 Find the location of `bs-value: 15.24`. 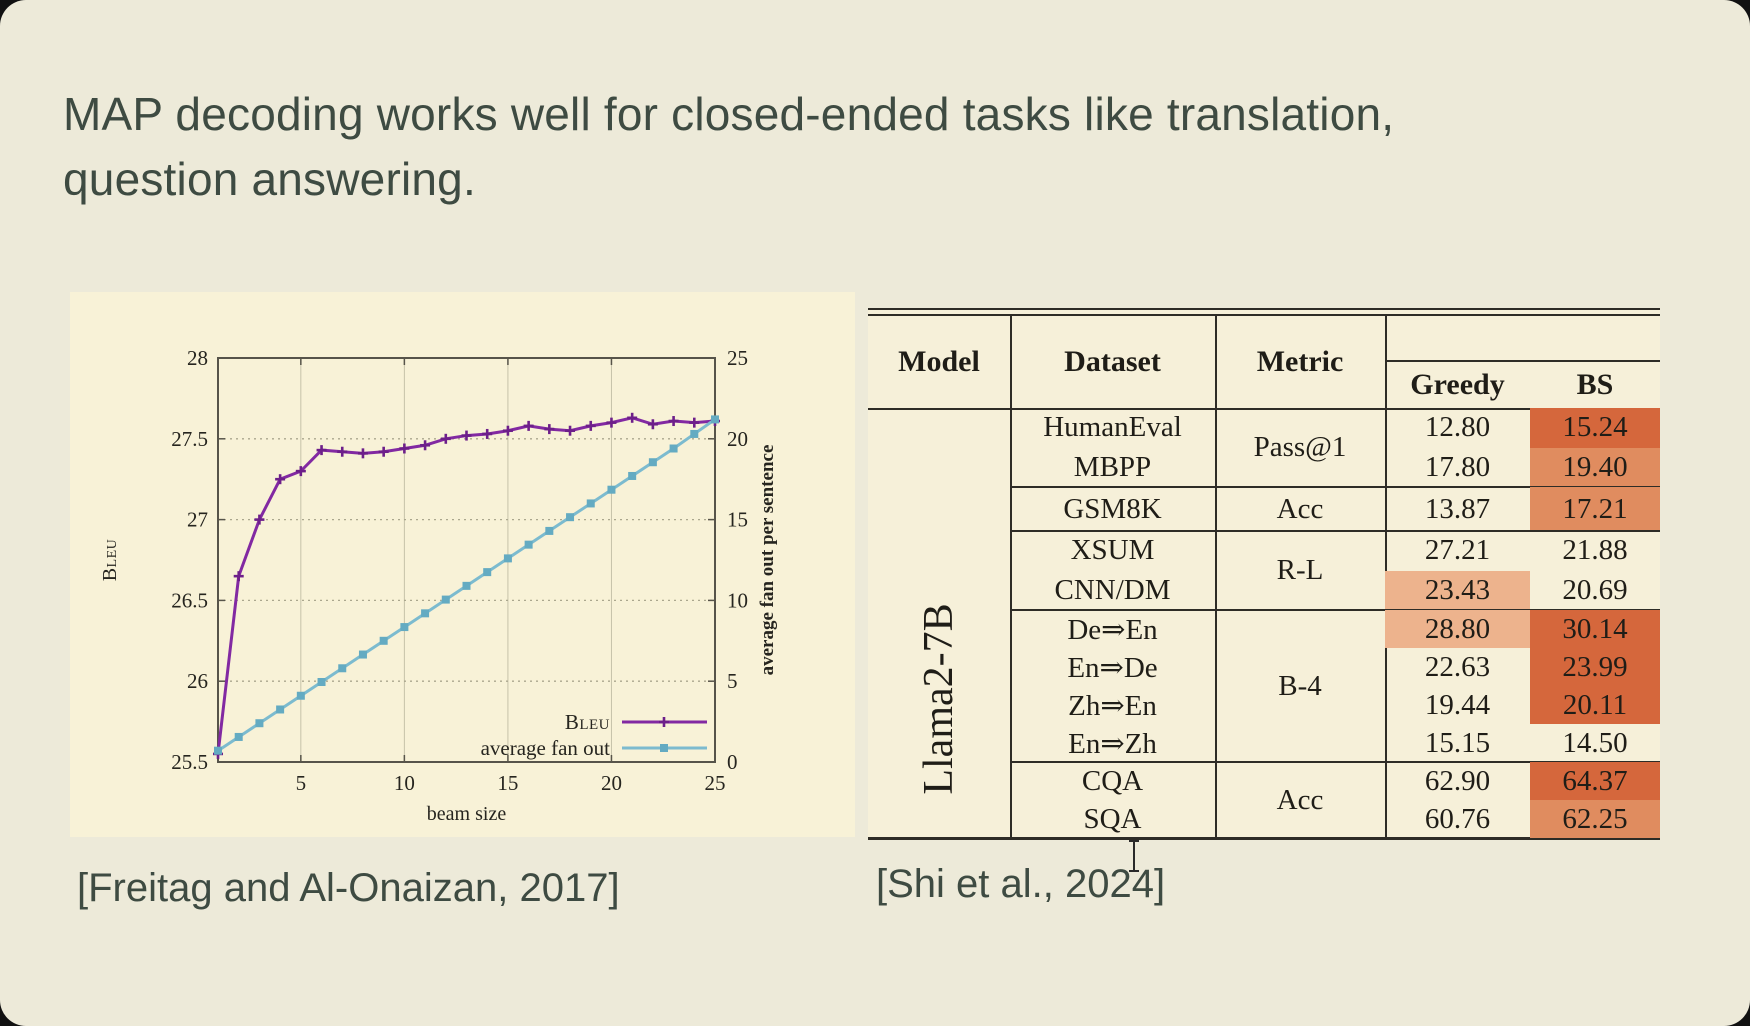

bs-value: 15.24 is located at coordinates (1595, 428).